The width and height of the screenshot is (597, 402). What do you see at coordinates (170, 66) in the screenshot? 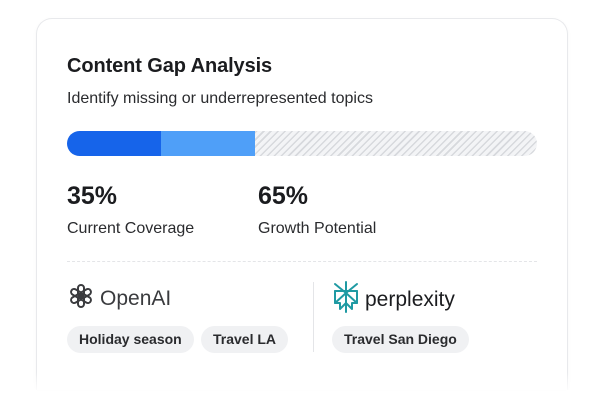
I see `card-title: Content Gap Analysis` at bounding box center [170, 66].